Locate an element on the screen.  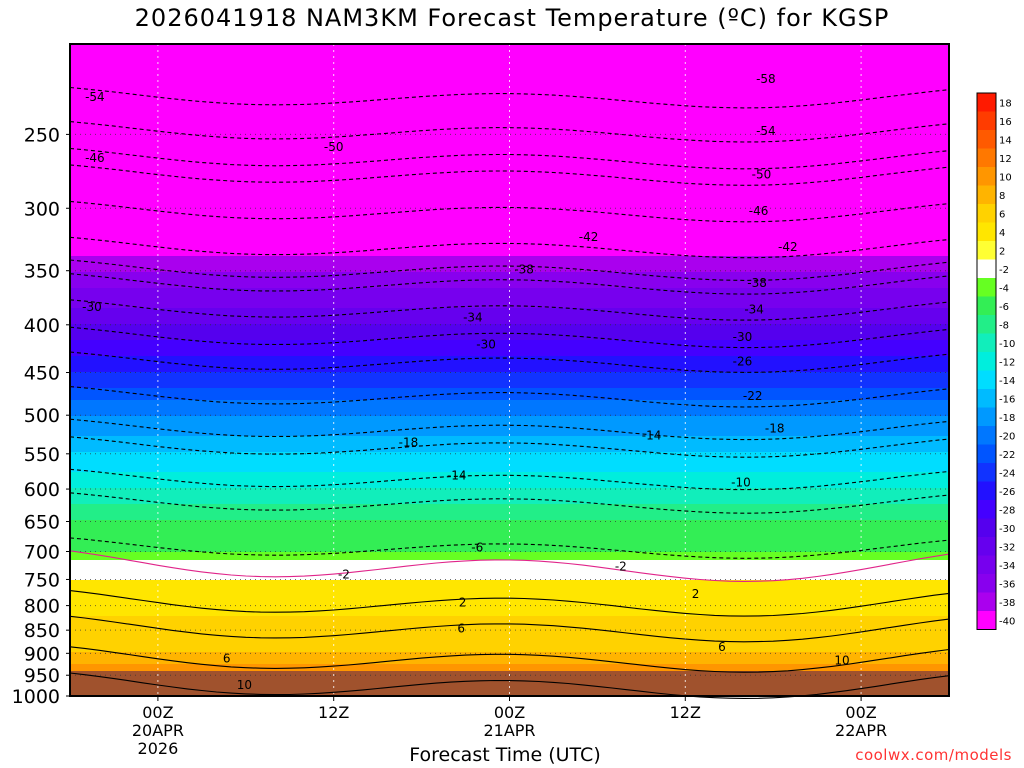
colorbar-label: -6 is located at coordinates (1004, 307).